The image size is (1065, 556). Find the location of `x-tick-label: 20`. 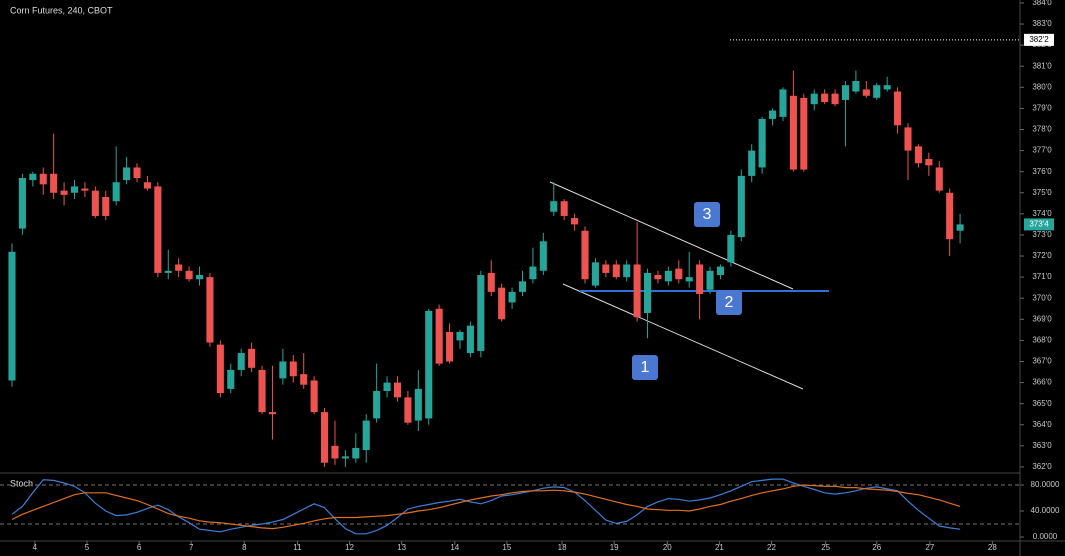

x-tick-label: 20 is located at coordinates (667, 547).